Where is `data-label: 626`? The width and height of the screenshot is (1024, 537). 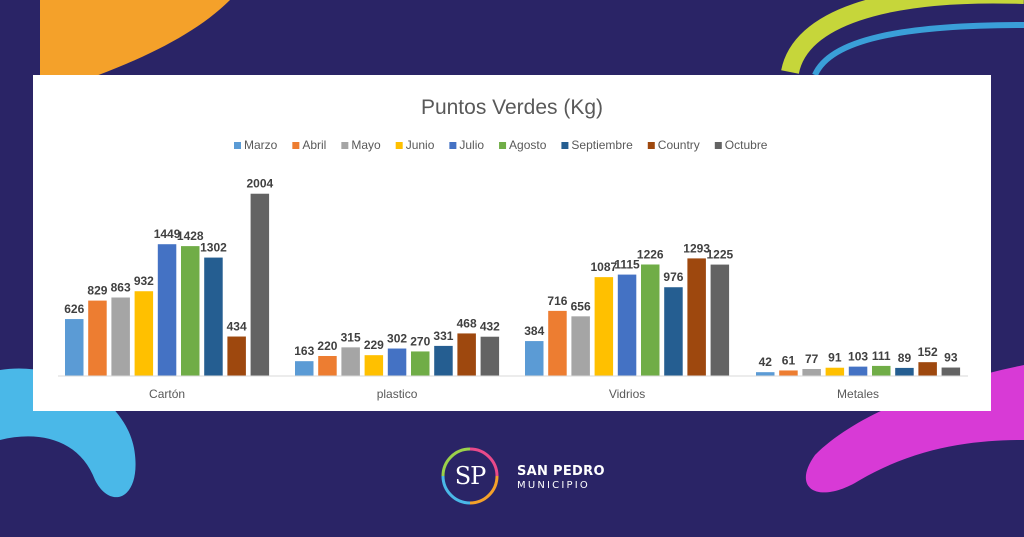
data-label: 626 is located at coordinates (74, 309).